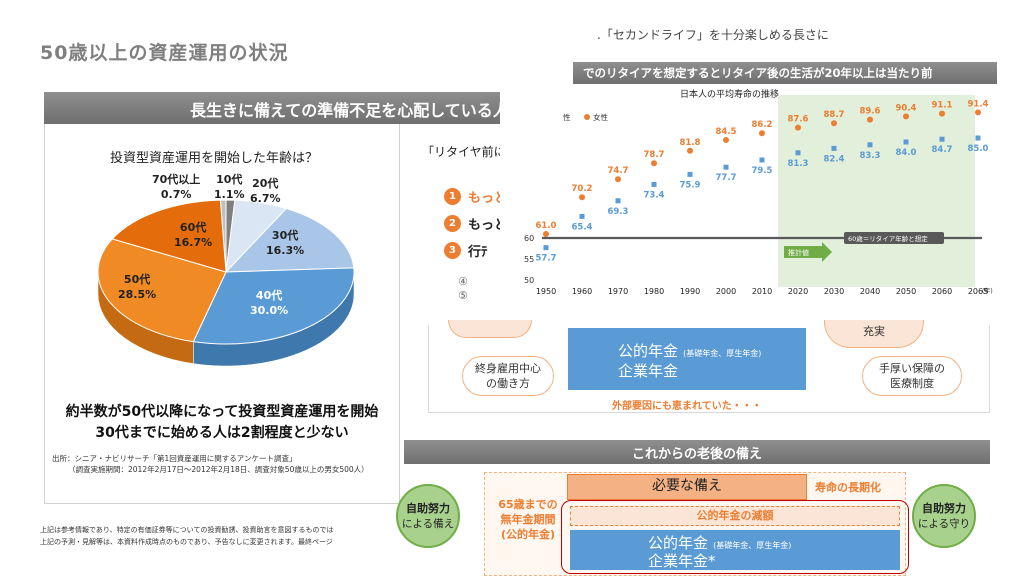 The width and height of the screenshot is (1024, 576). Describe the element at coordinates (978, 138) in the screenshot. I see `male-point-2065` at that location.